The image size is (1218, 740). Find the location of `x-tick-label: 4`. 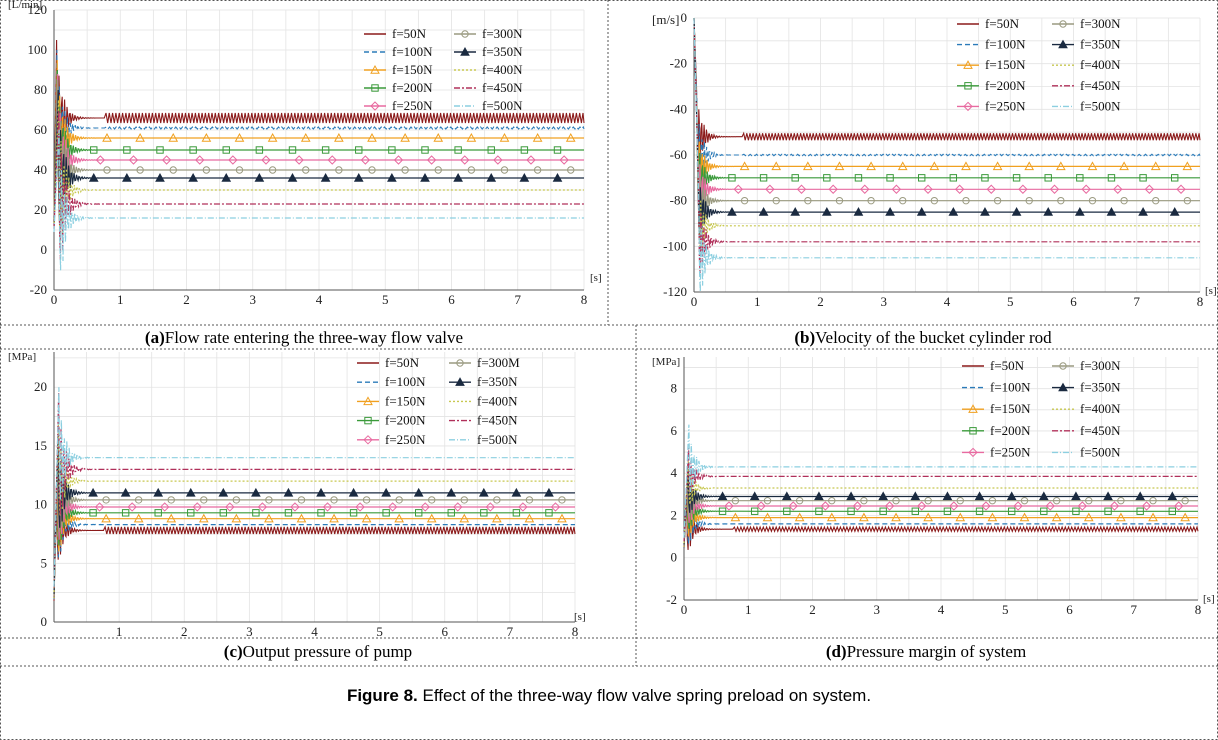

x-tick-label: 4 is located at coordinates (941, 609).